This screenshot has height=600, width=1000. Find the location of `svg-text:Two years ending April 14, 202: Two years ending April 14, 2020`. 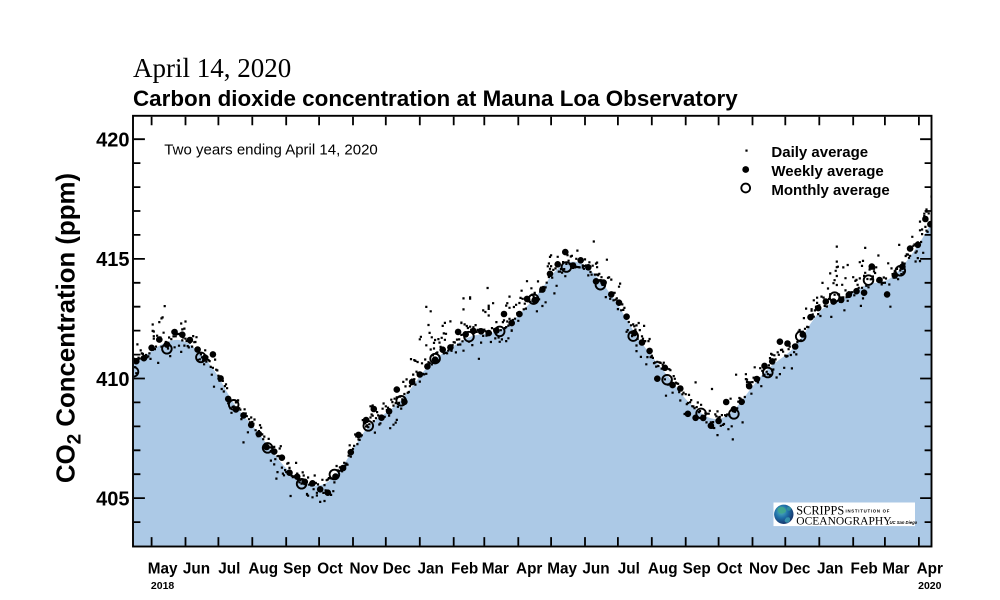

svg-text:Two years ending April 14, 202: Two years ending April 14, 2020 is located at coordinates (270, 150).